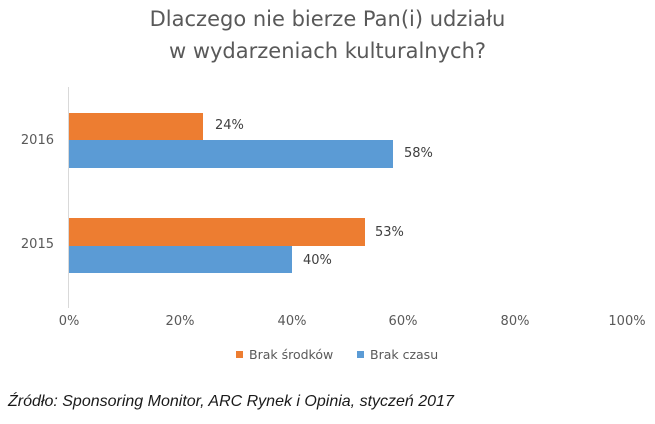  Describe the element at coordinates (68, 197) in the screenshot. I see `y-axis-line` at that location.